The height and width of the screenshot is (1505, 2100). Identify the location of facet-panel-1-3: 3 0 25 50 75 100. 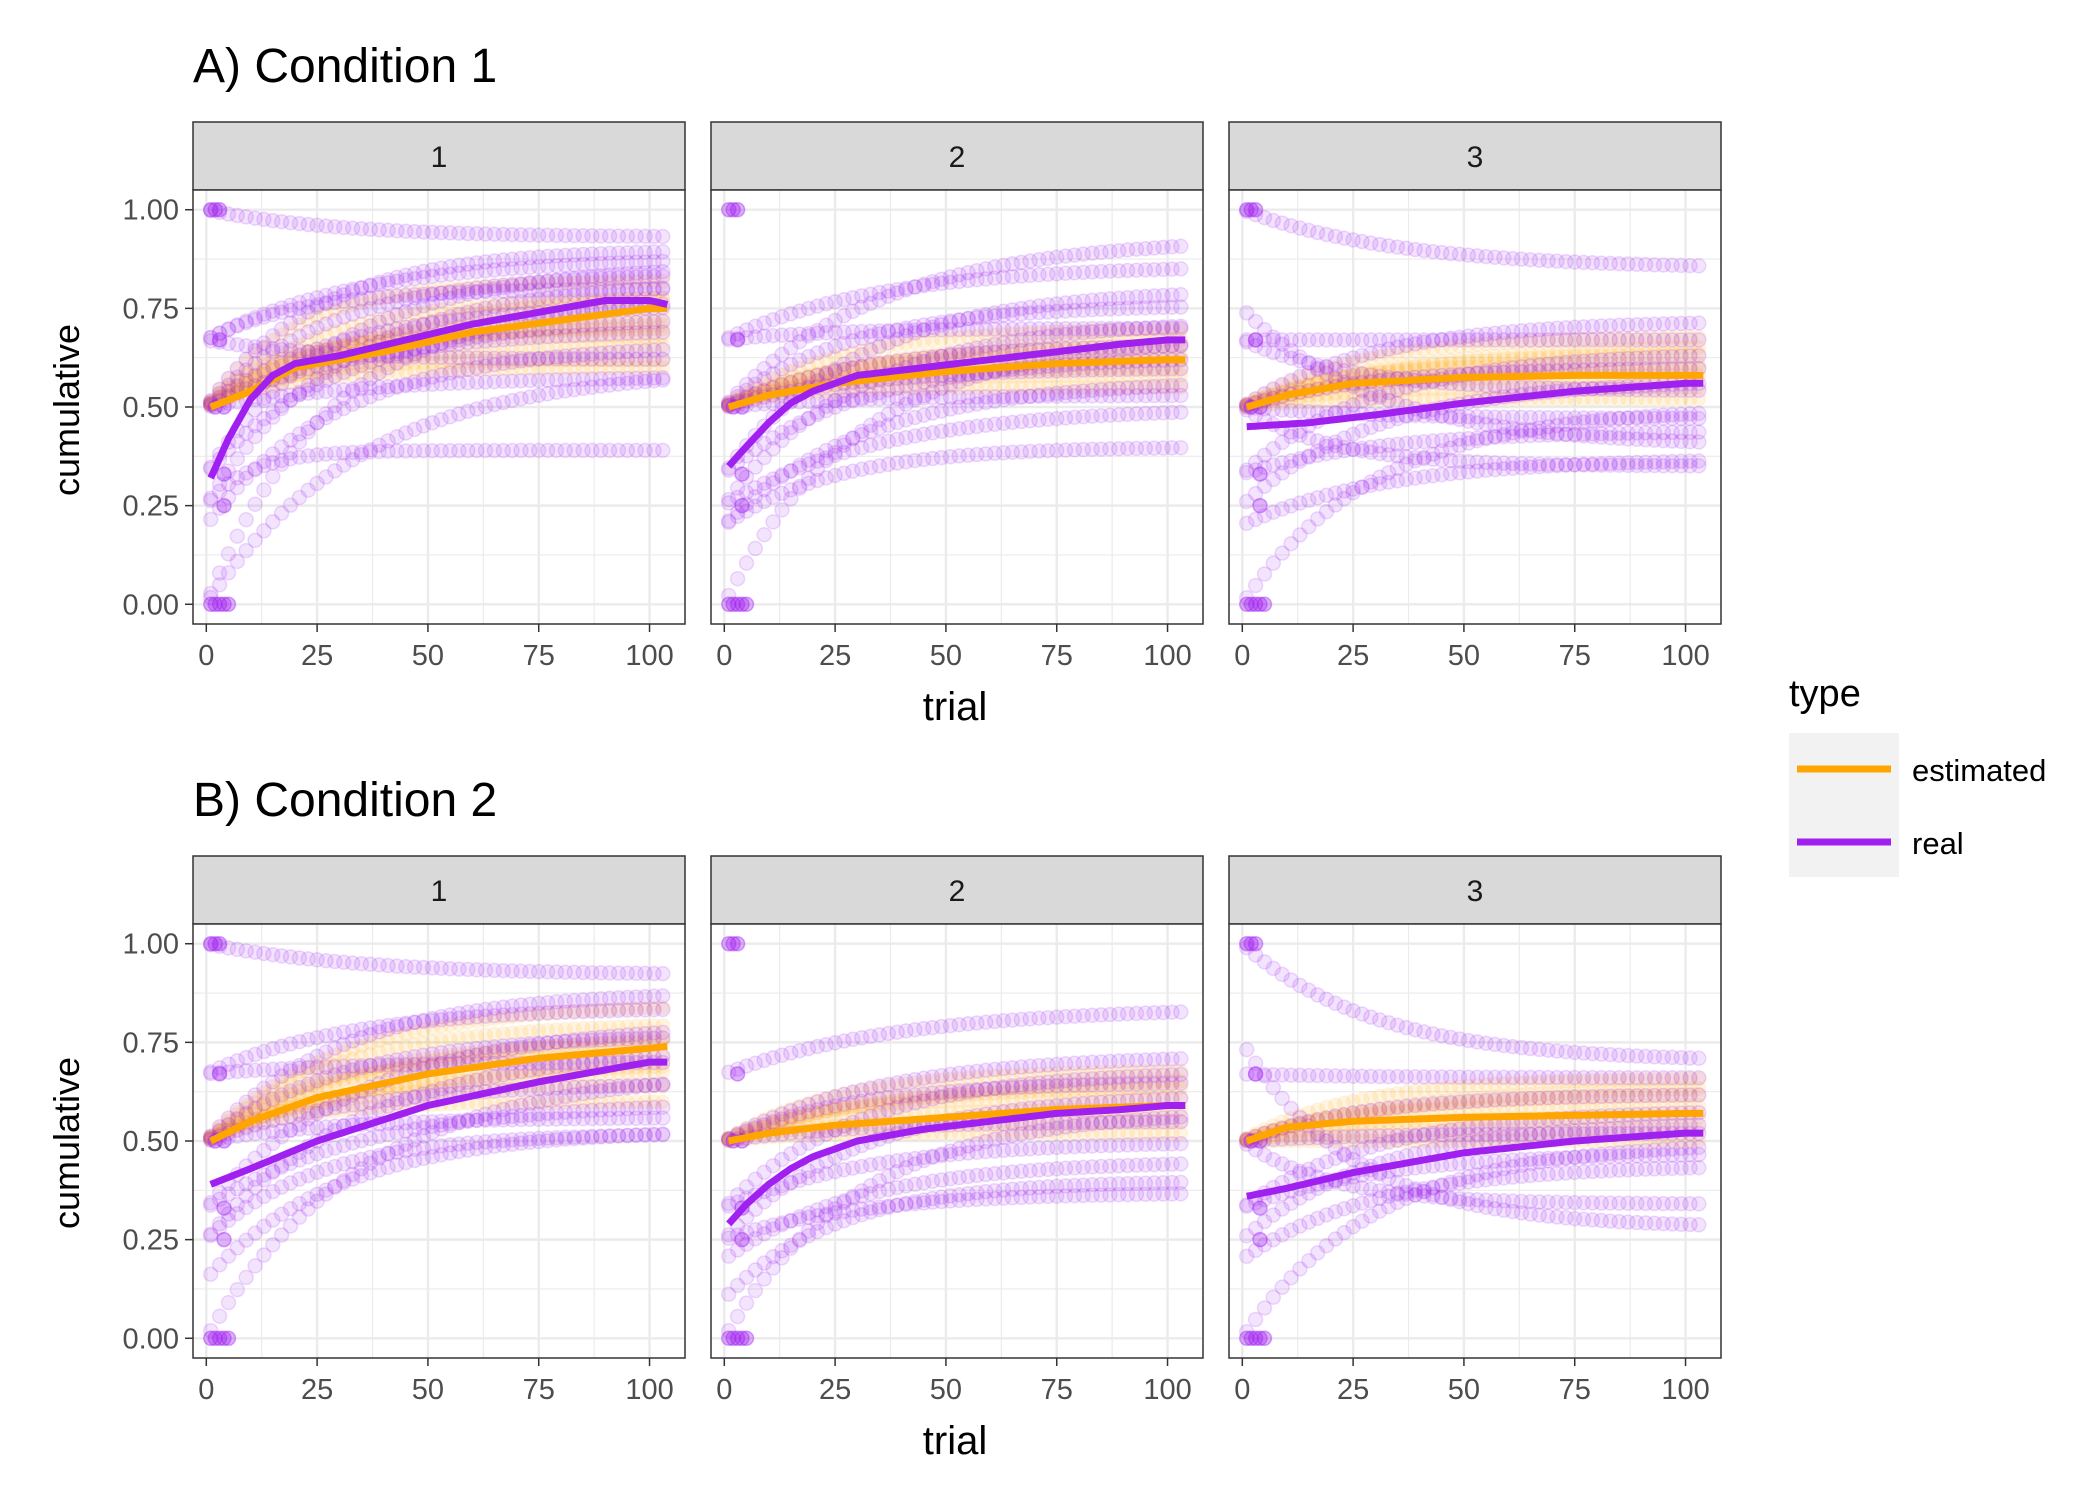
(1475, 397).